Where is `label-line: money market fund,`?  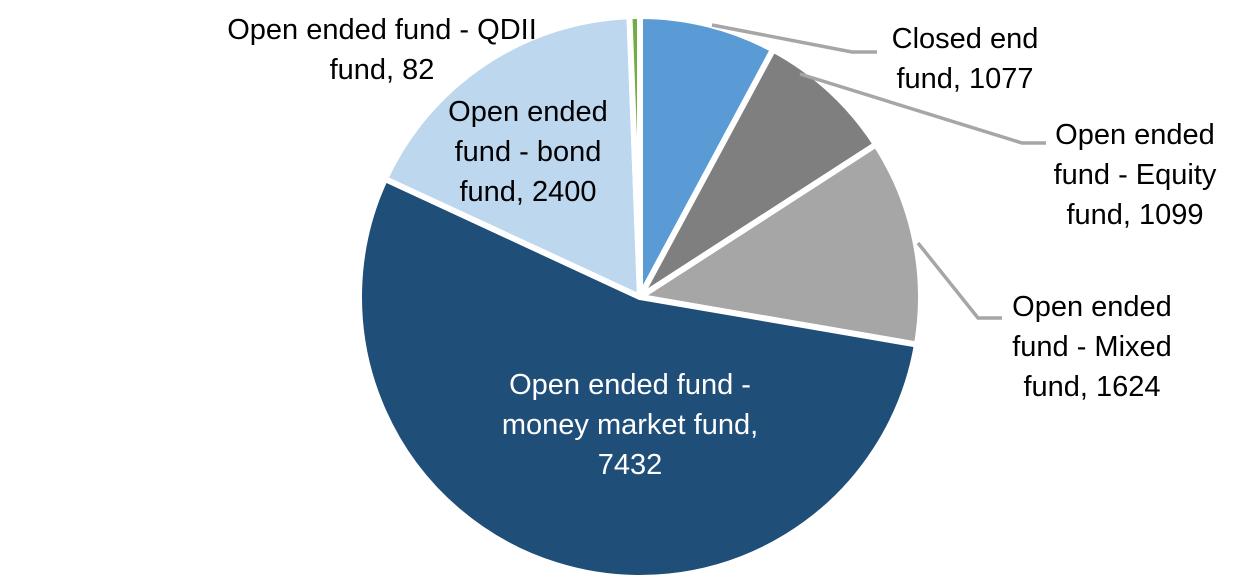
label-line: money market fund, is located at coordinates (630, 425).